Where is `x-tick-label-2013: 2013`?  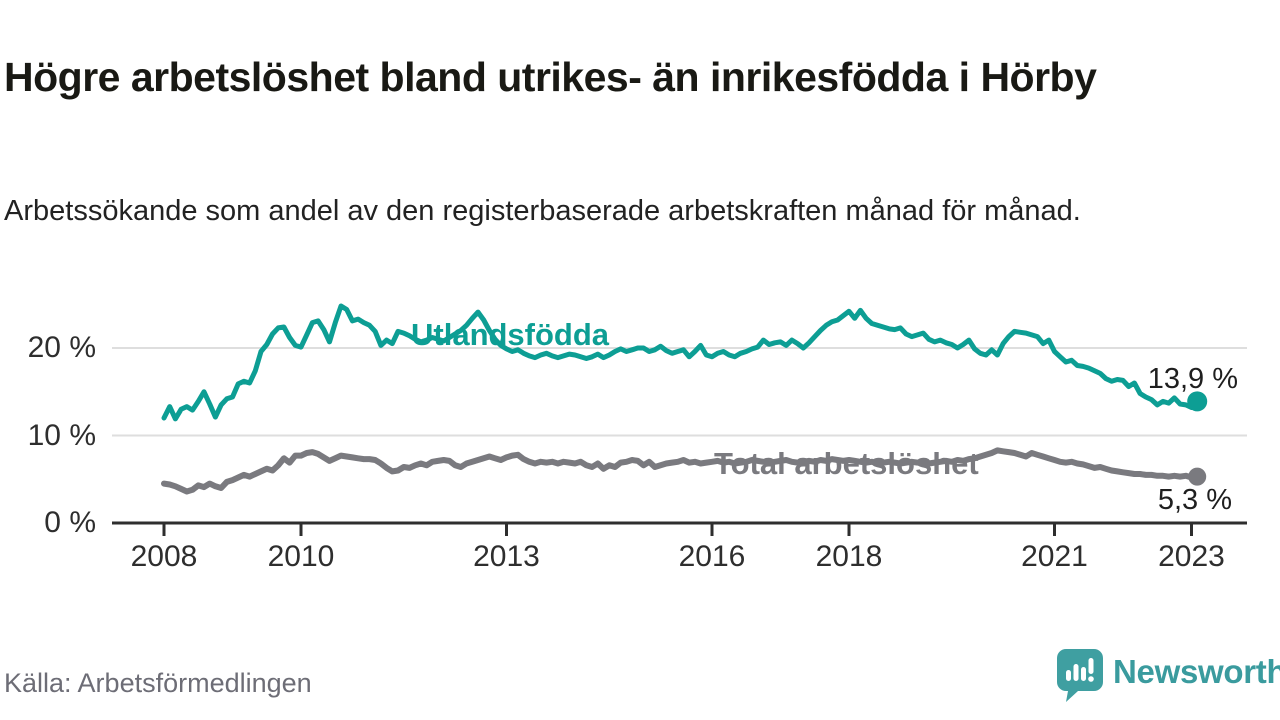
x-tick-label-2013: 2013 is located at coordinates (506, 556).